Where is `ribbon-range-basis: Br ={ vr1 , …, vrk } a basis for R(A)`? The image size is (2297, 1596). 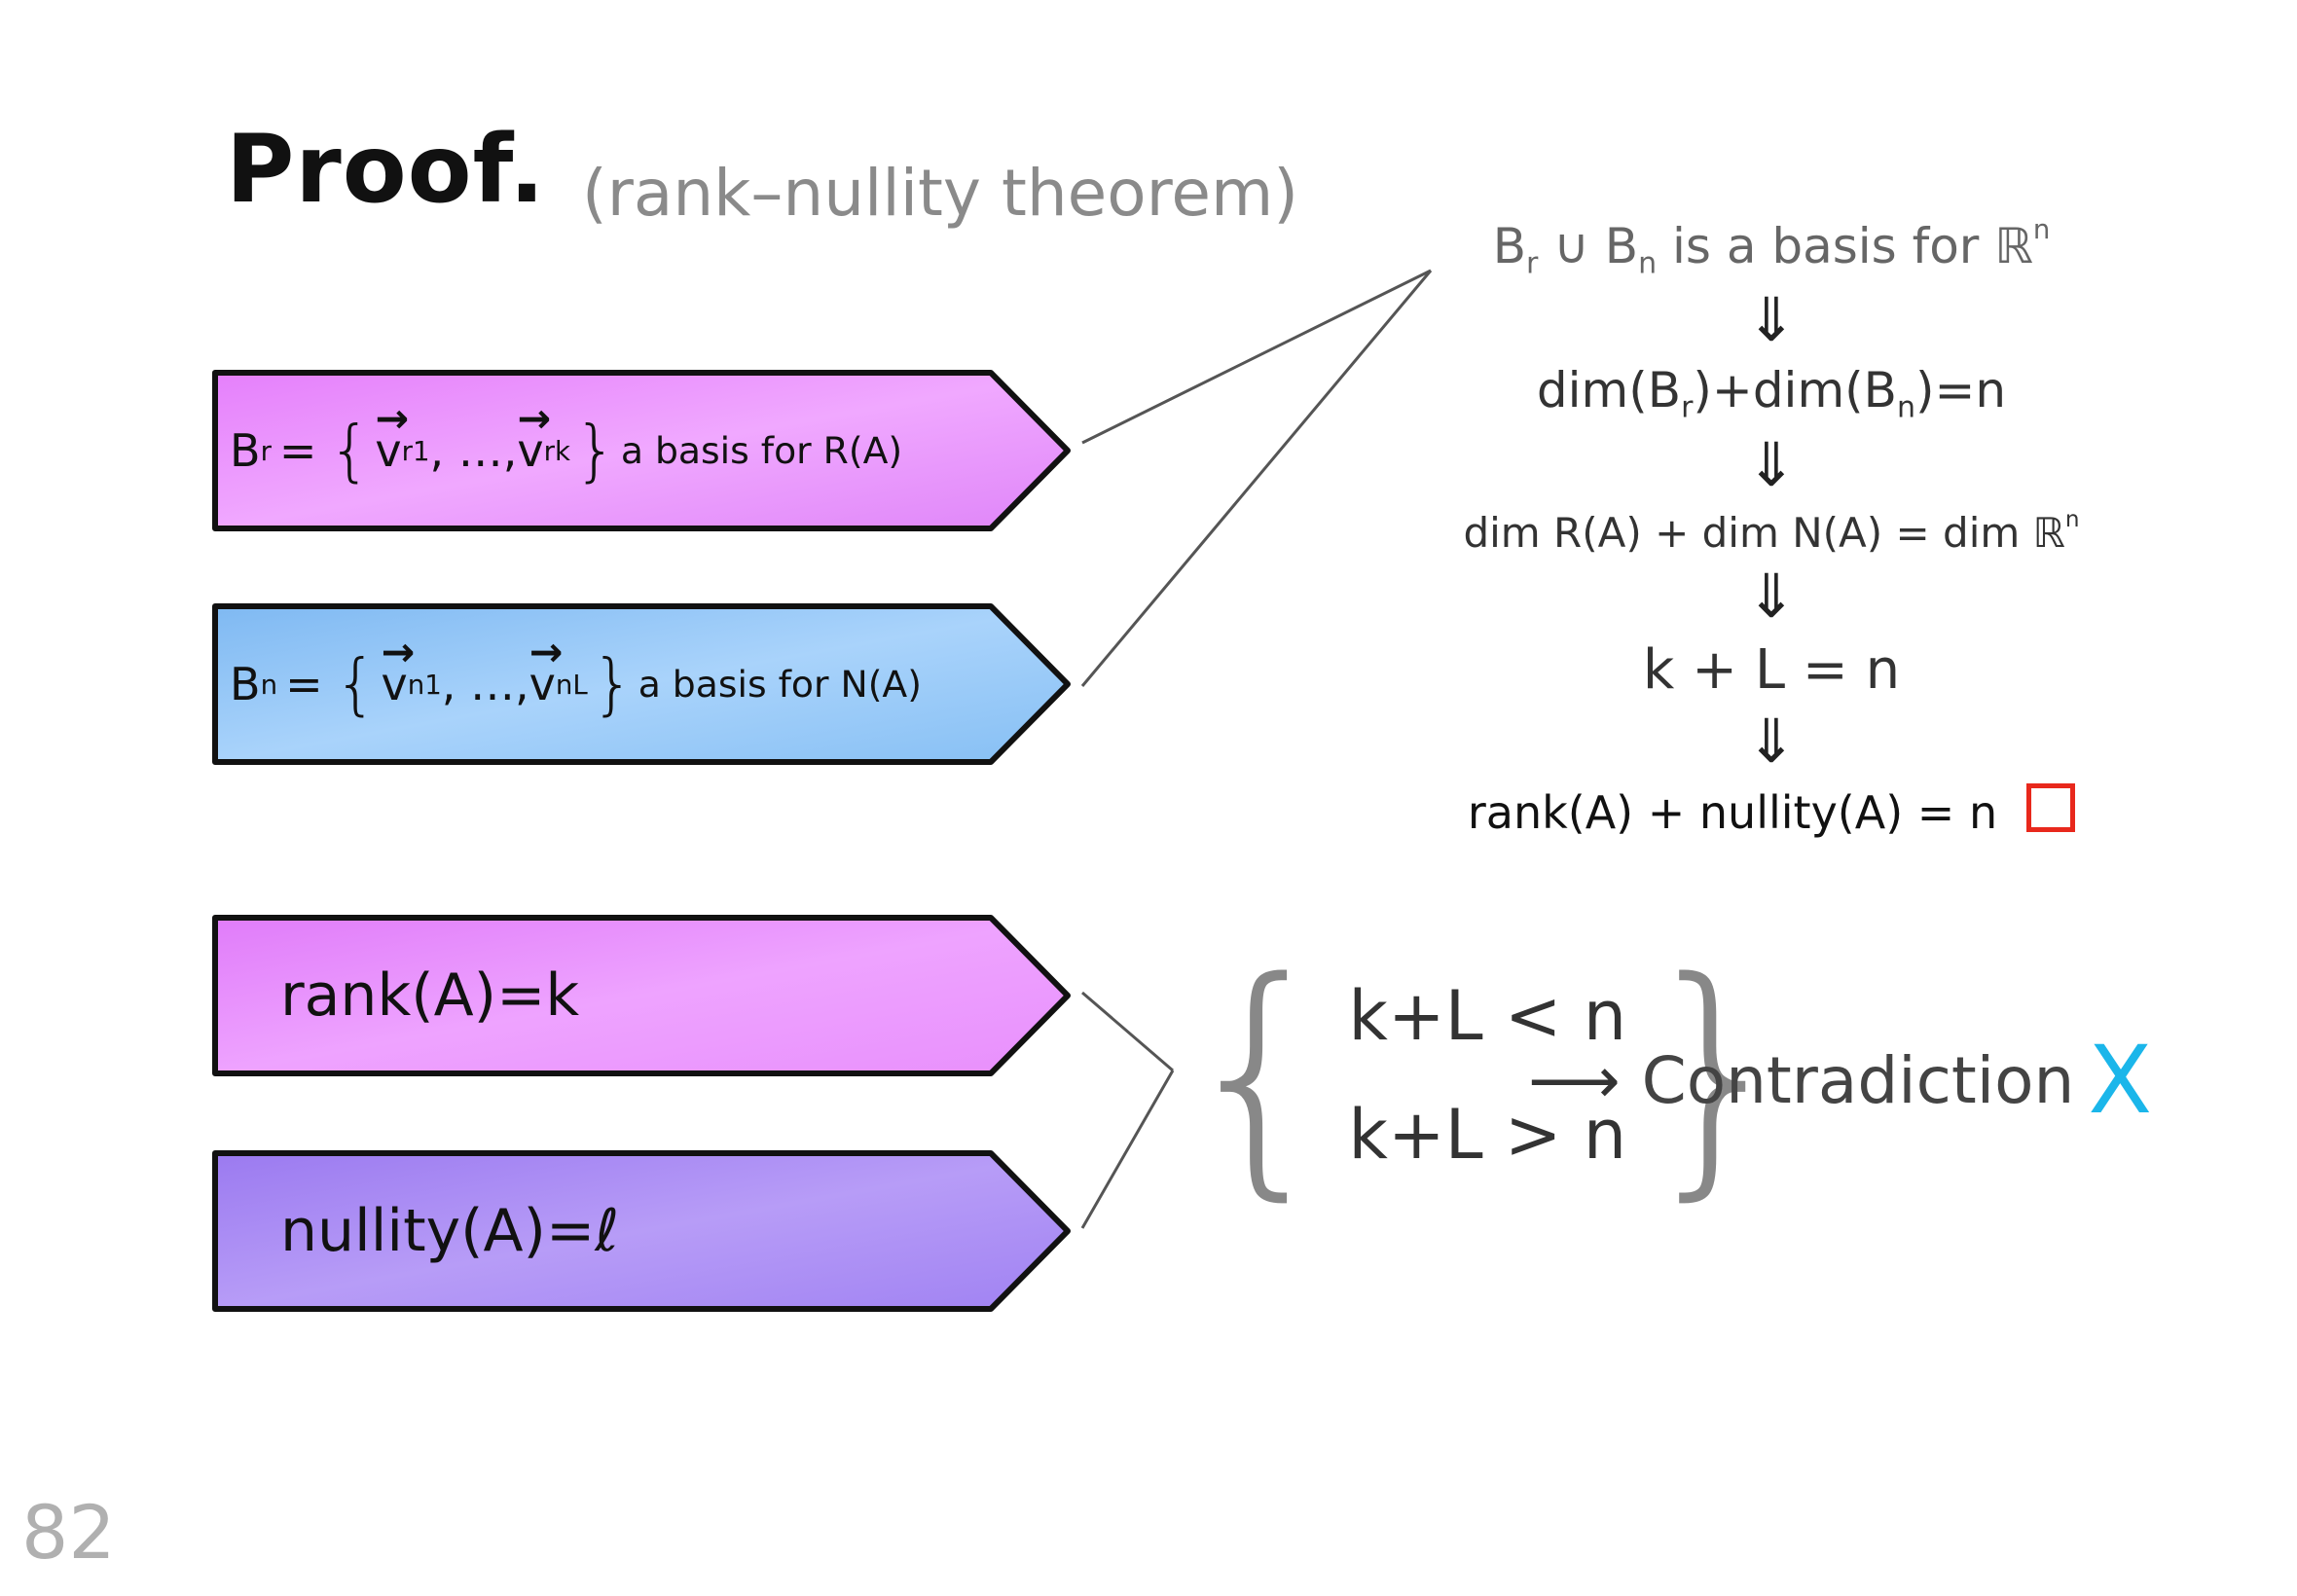
ribbon-range-basis: Br ={ vr1 , …, vrk } a basis for R(A) is located at coordinates (641, 450).